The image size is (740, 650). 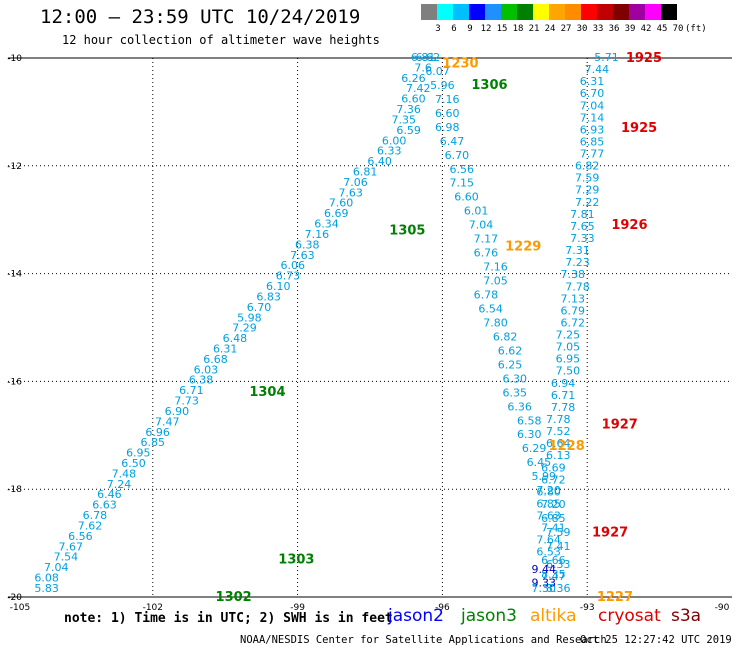 What do you see at coordinates (326, 224) in the screenshot?
I see `wave-height-label: 6.34` at bounding box center [326, 224].